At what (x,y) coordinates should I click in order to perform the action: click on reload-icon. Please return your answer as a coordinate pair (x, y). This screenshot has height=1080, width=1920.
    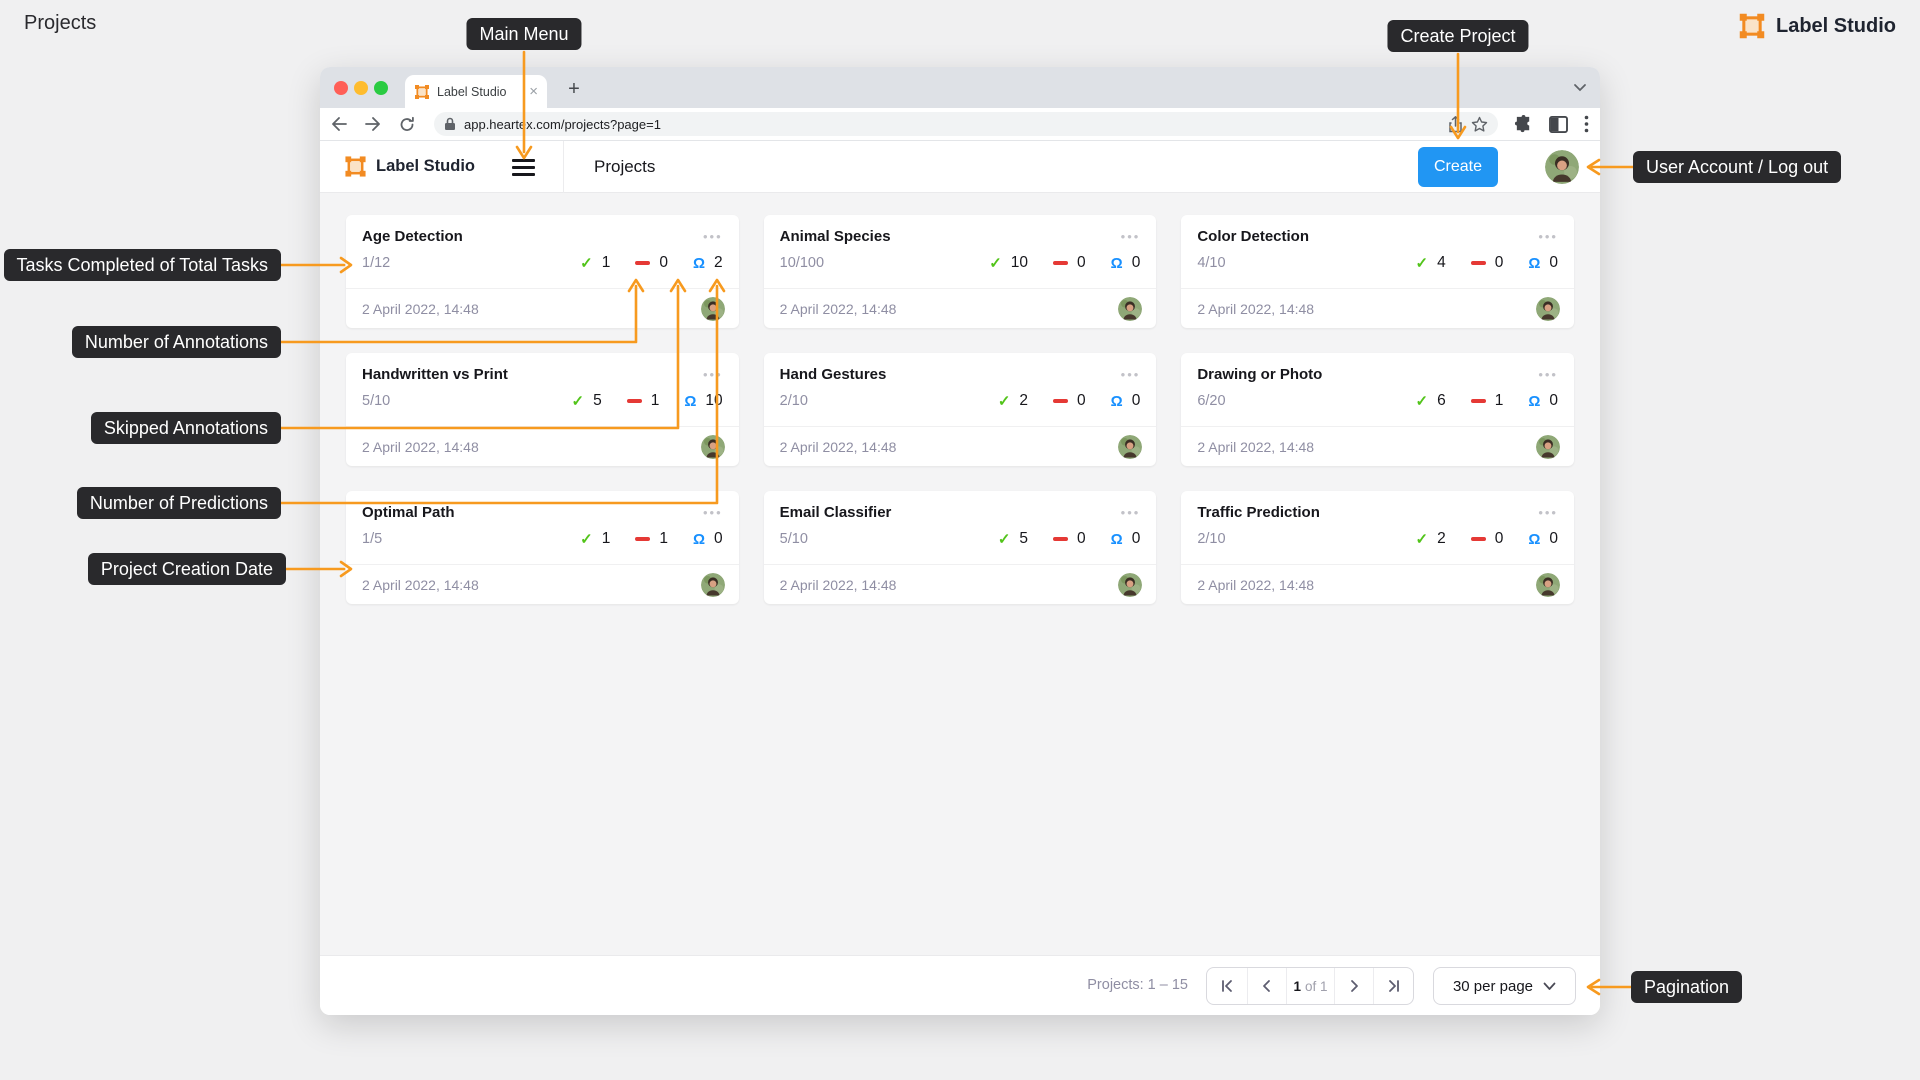
    Looking at the image, I should click on (407, 124).